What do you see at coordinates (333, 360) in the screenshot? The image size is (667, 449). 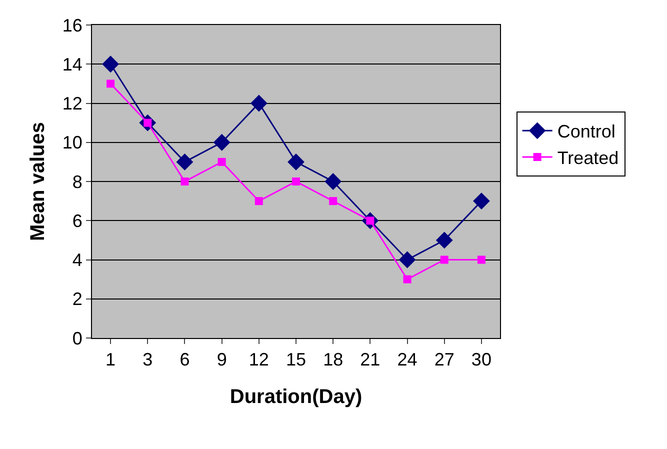 I see `x-tick-label: 18` at bounding box center [333, 360].